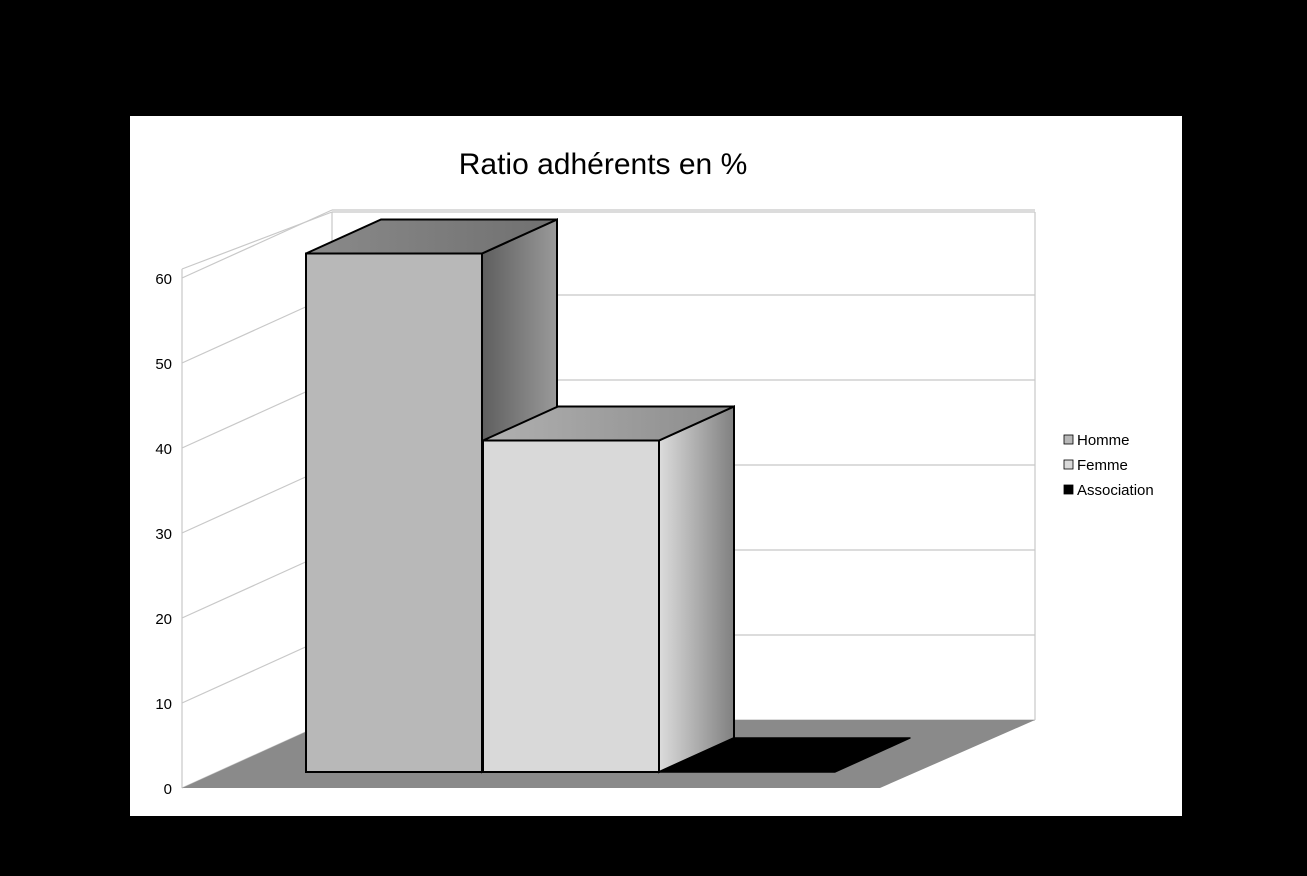 The image size is (1307, 876). I want to click on bar-association, so click(784, 755).